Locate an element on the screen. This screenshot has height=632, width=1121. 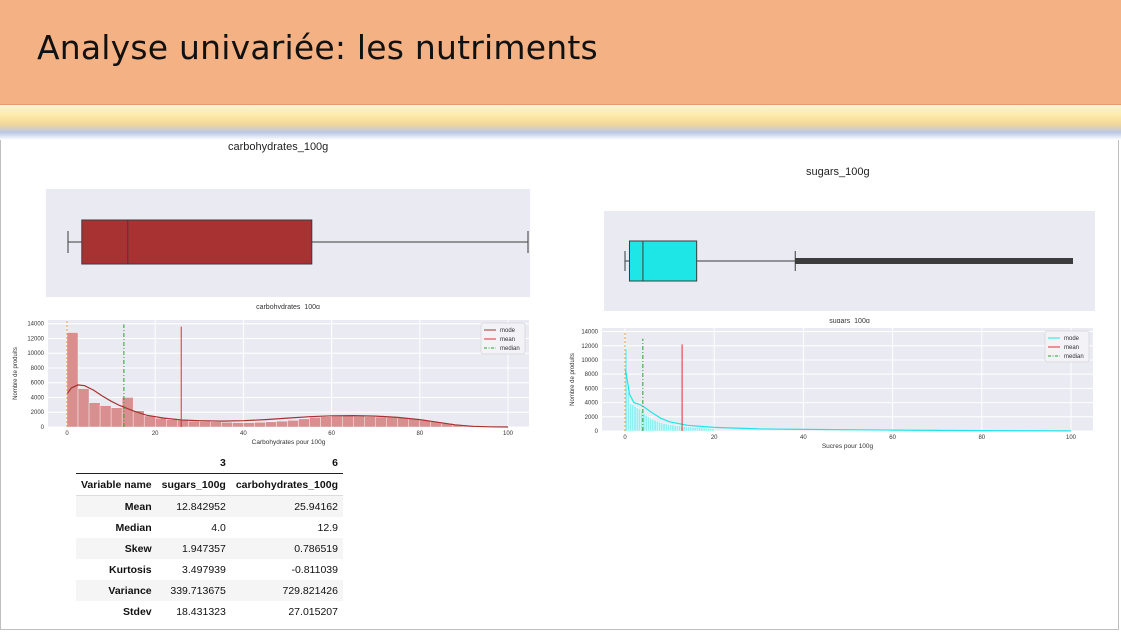
row-label: Median is located at coordinates (133, 527).